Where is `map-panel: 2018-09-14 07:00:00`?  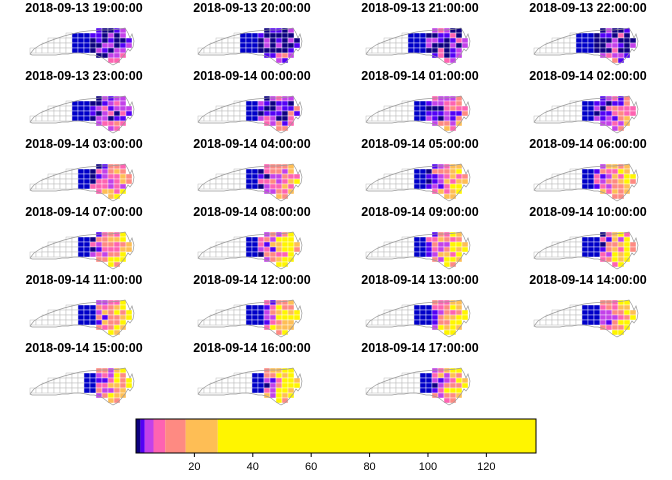 map-panel: 2018-09-14 07:00:00 is located at coordinates (84, 237).